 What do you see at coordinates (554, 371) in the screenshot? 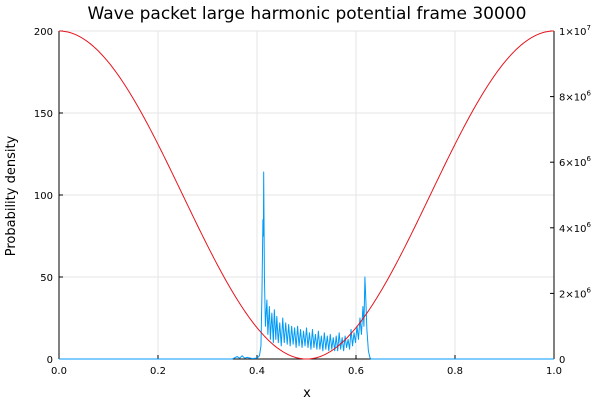
I see `x-tick-label: 1.0` at bounding box center [554, 371].